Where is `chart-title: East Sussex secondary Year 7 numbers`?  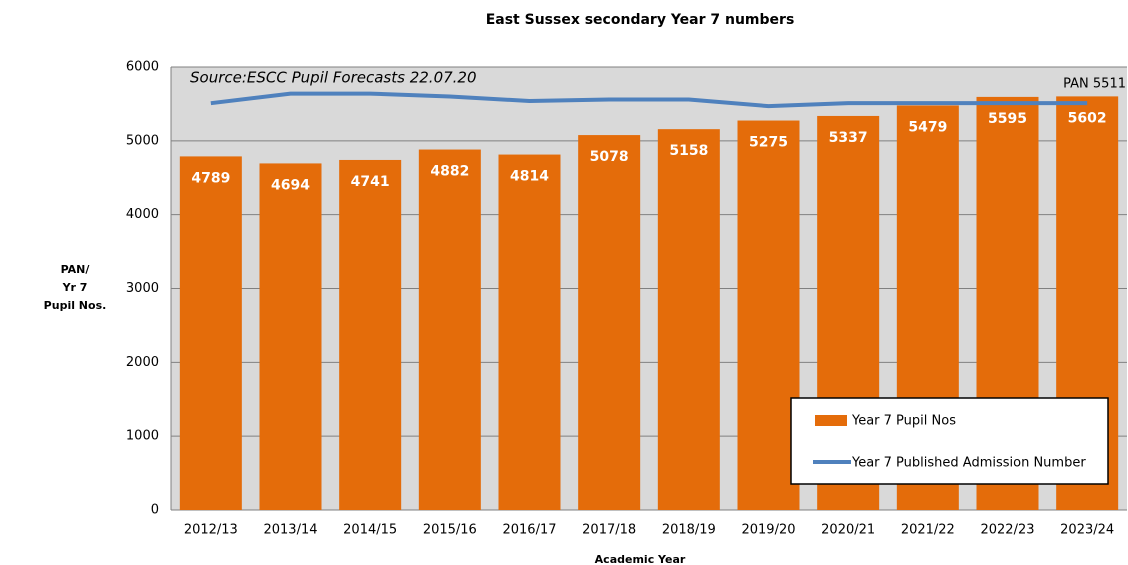 chart-title: East Sussex secondary Year 7 numbers is located at coordinates (640, 20).